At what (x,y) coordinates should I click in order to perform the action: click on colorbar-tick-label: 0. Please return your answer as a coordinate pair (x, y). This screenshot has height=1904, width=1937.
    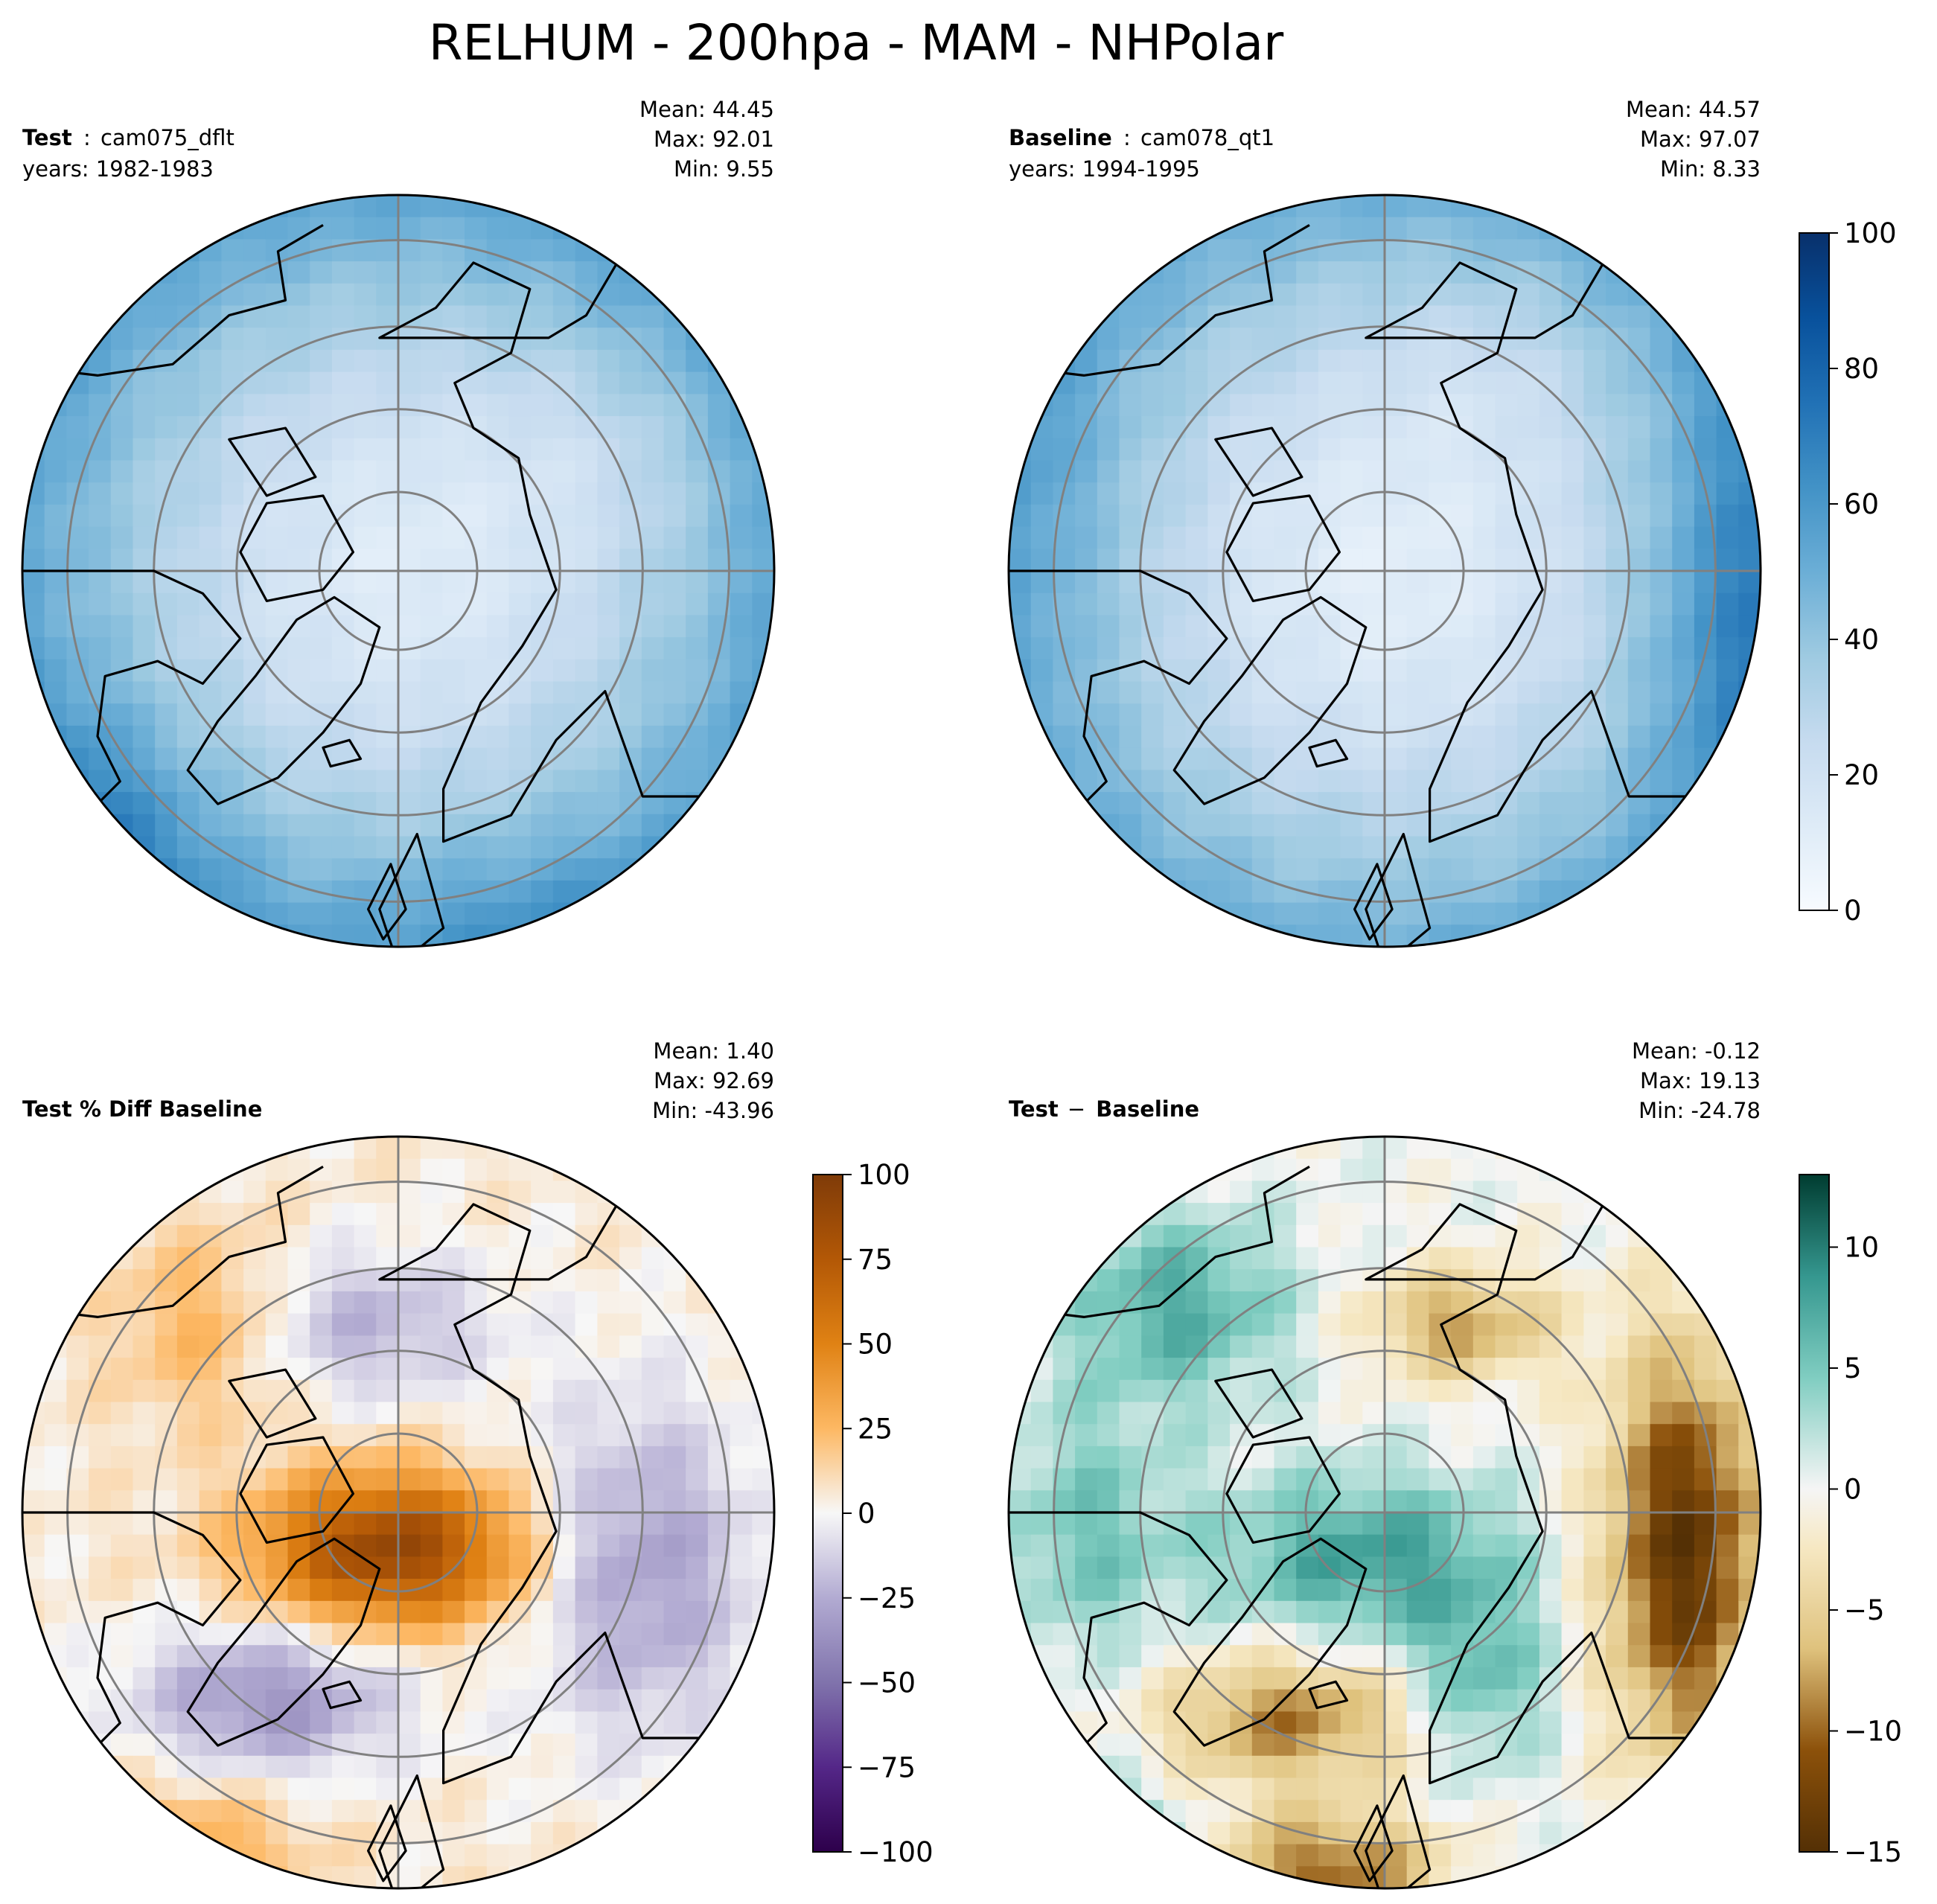
    Looking at the image, I should click on (1853, 1490).